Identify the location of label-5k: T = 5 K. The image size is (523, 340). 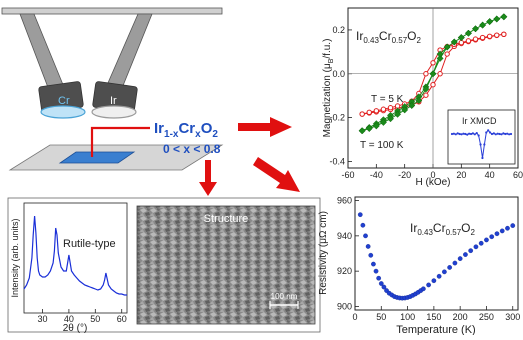
(387, 99).